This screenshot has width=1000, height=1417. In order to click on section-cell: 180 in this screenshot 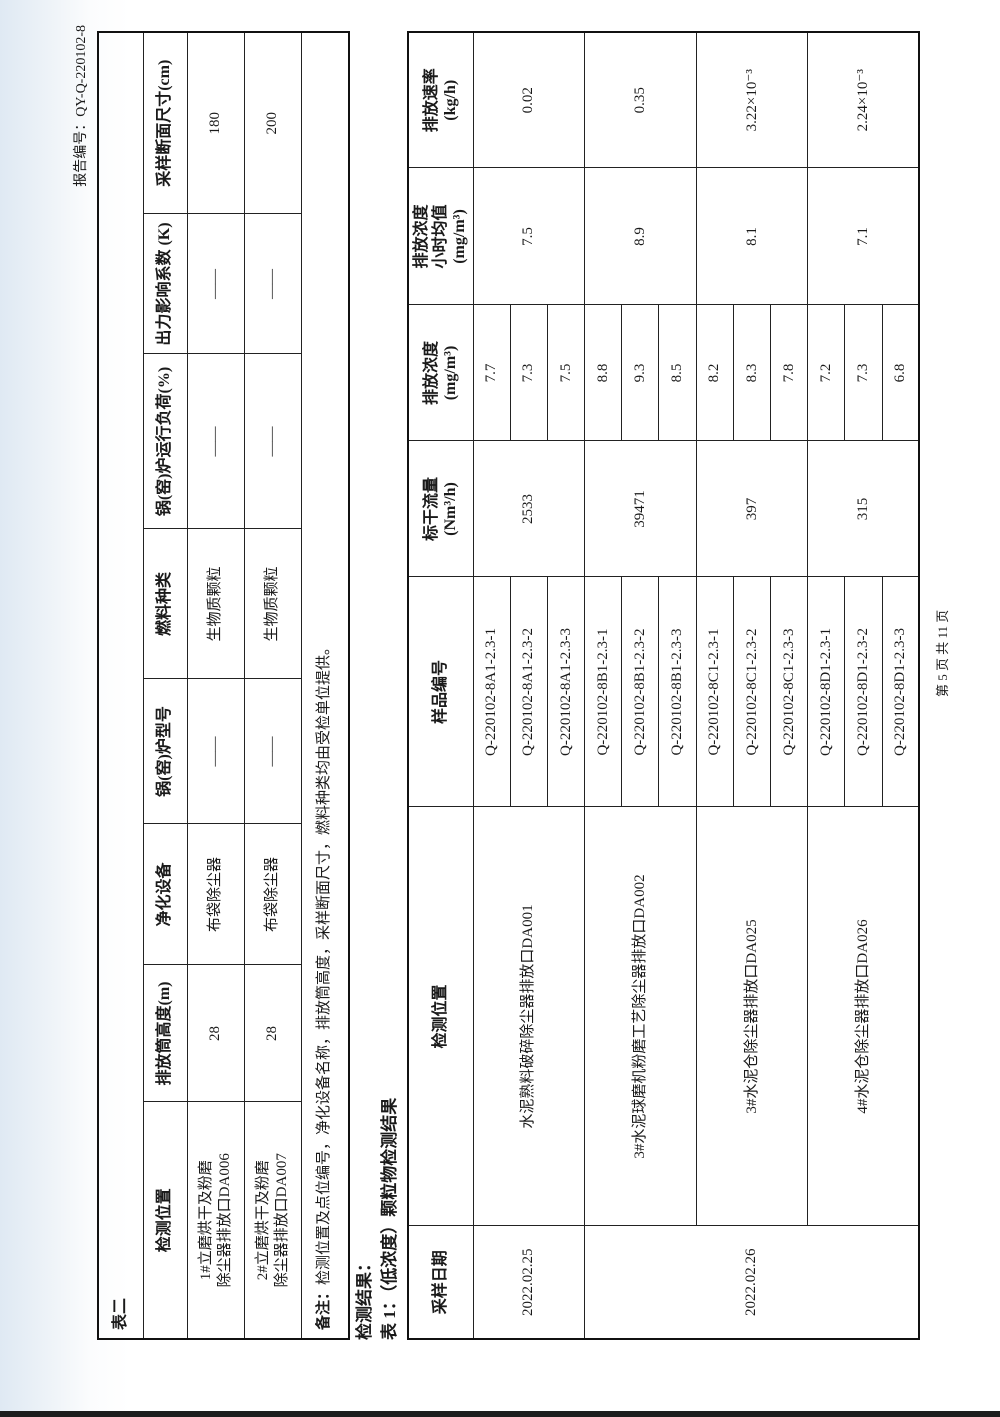, I will do `click(215, 122)`.